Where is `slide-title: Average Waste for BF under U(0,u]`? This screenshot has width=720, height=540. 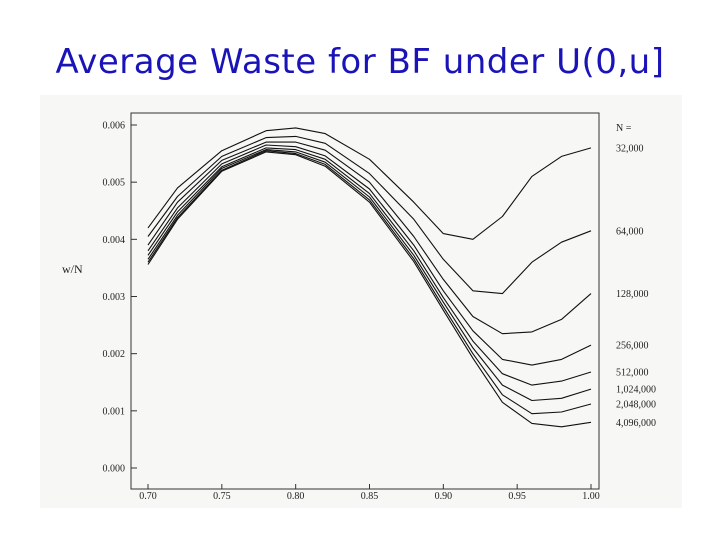
slide-title: Average Waste for BF under U(0,u] is located at coordinates (360, 62).